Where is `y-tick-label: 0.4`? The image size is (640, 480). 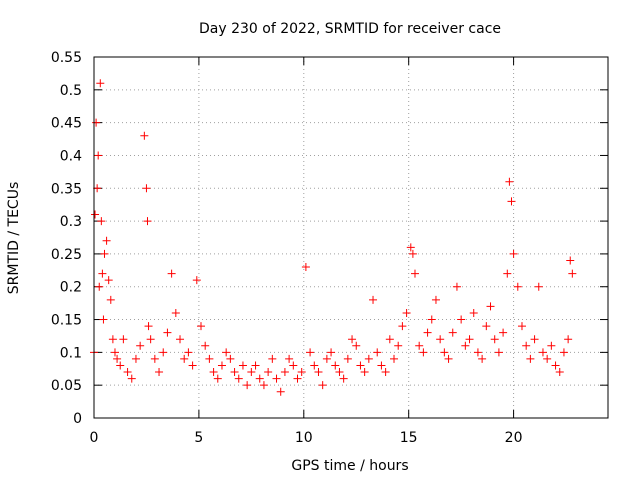
y-tick-label: 0.4 is located at coordinates (71, 156).